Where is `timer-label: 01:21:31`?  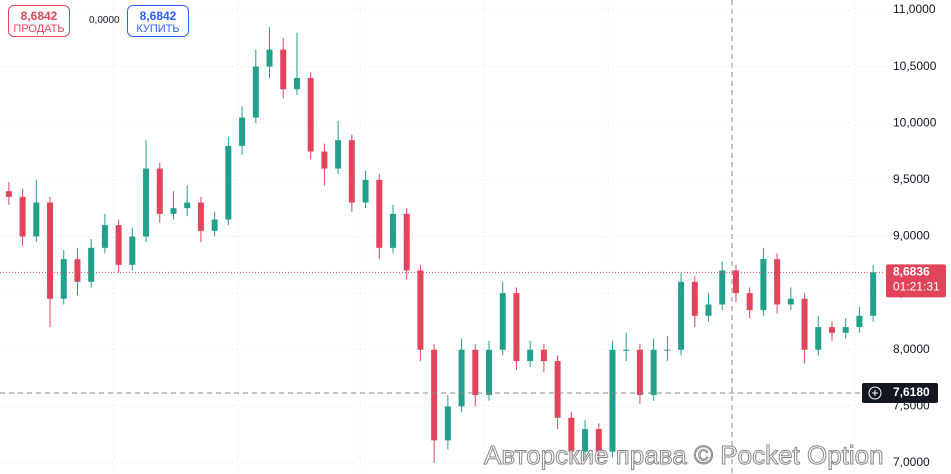 timer-label: 01:21:31 is located at coordinates (916, 286).